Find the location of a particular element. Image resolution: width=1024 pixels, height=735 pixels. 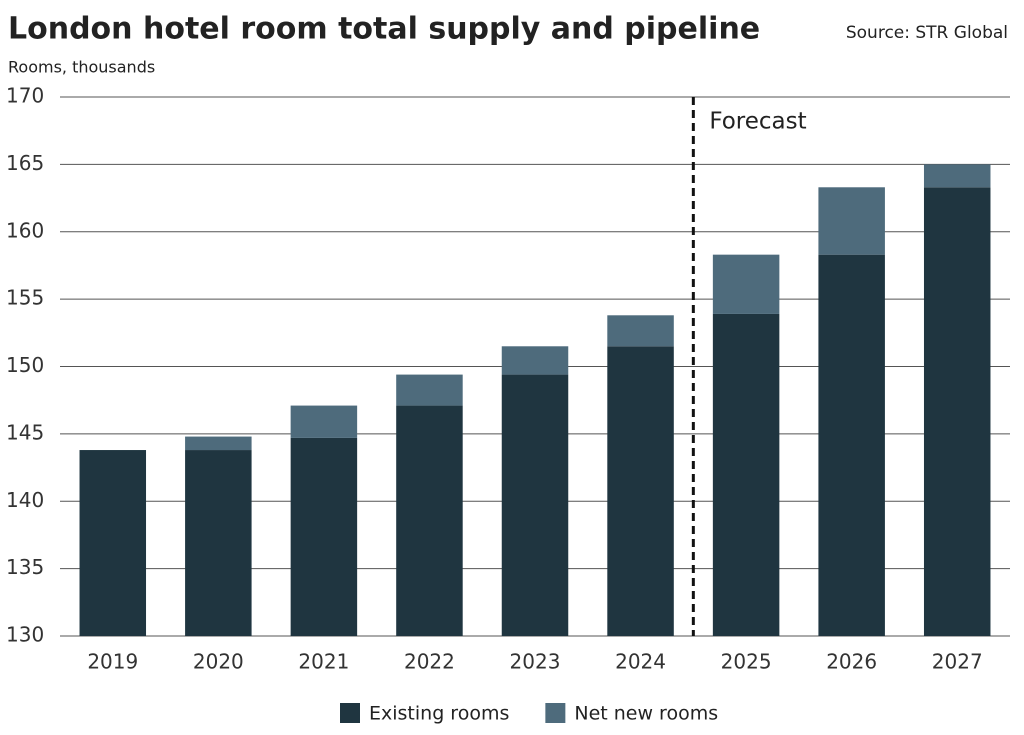

legend-label: Existing rooms is located at coordinates (439, 714).